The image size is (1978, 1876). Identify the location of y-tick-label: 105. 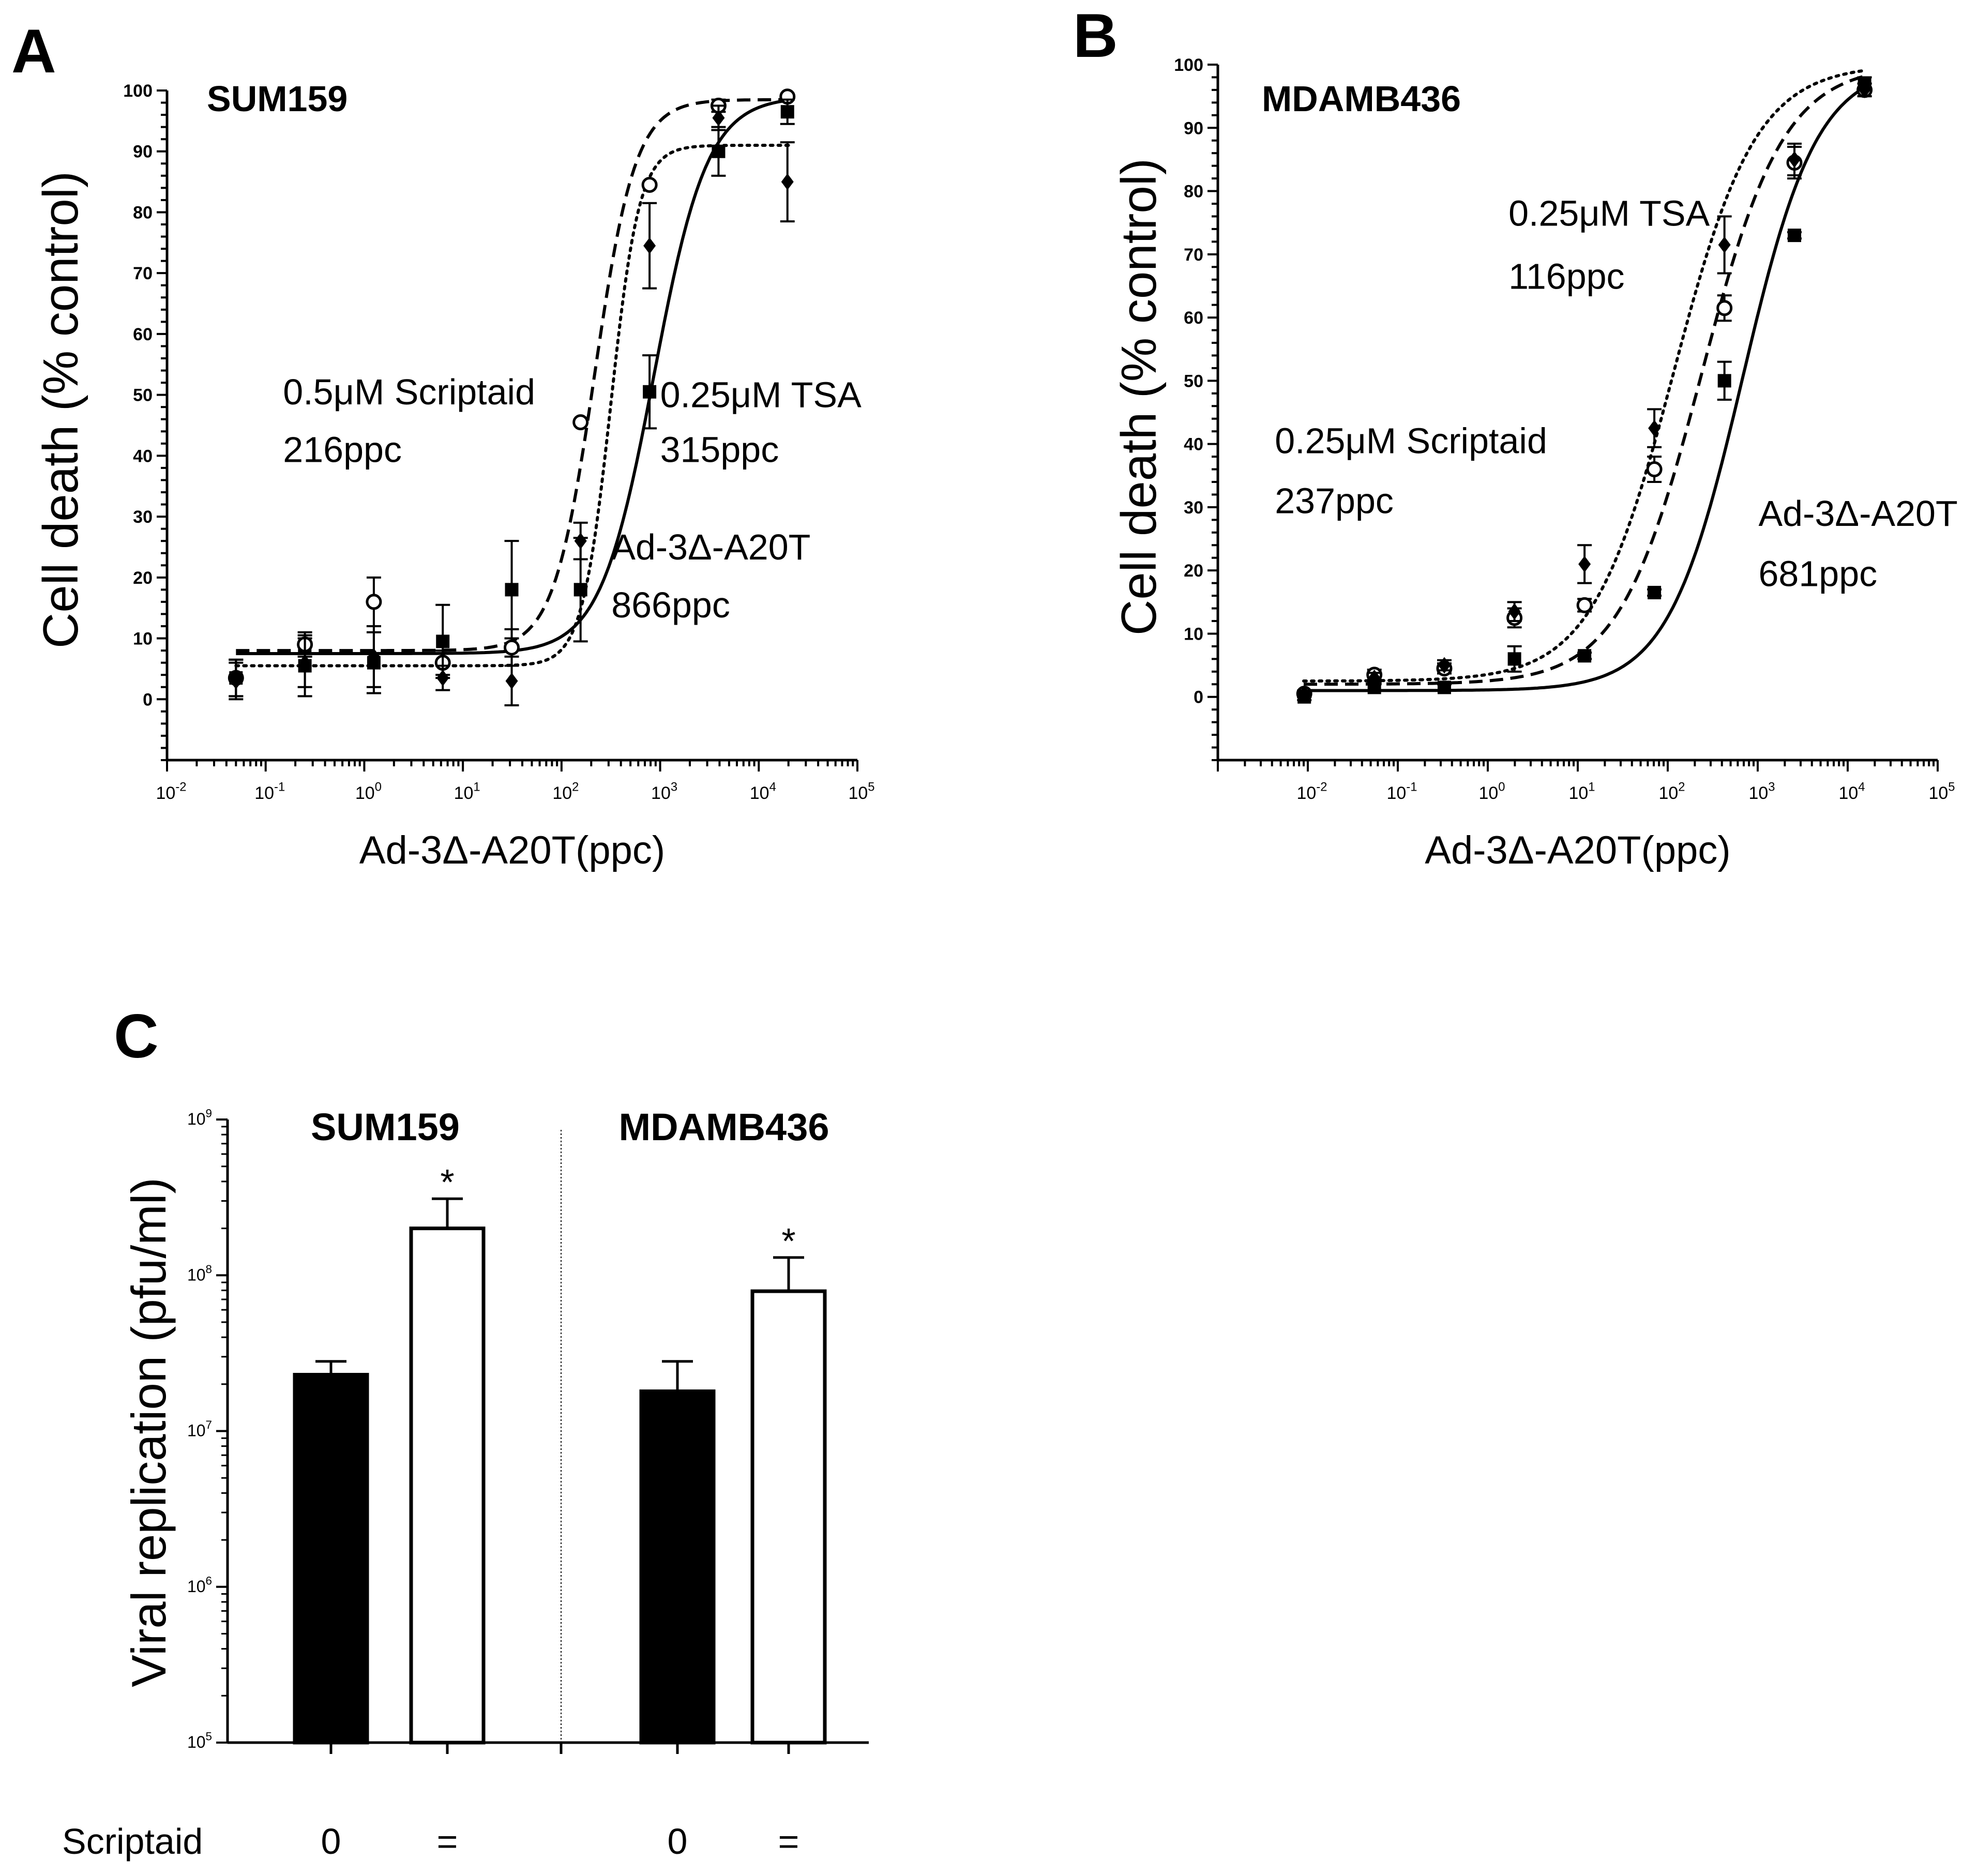
(199, 1740).